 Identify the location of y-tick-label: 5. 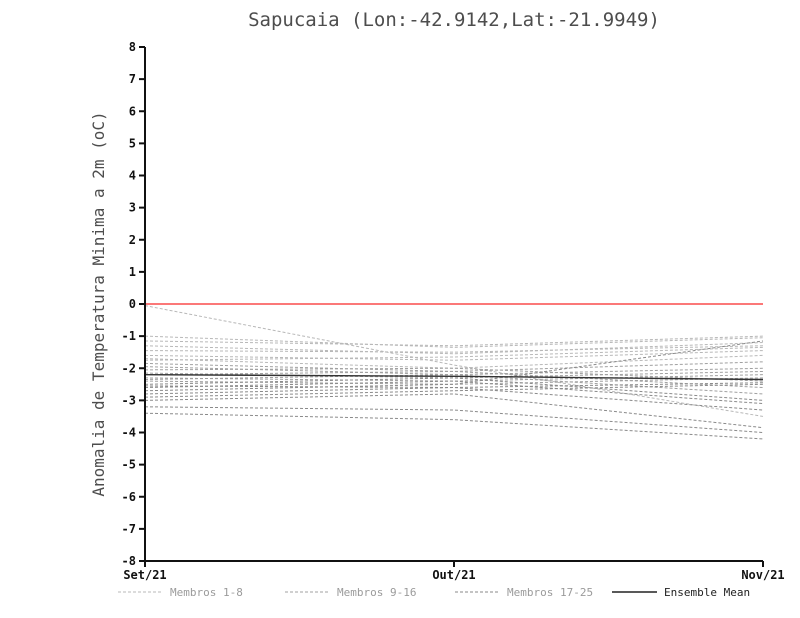
(132, 143).